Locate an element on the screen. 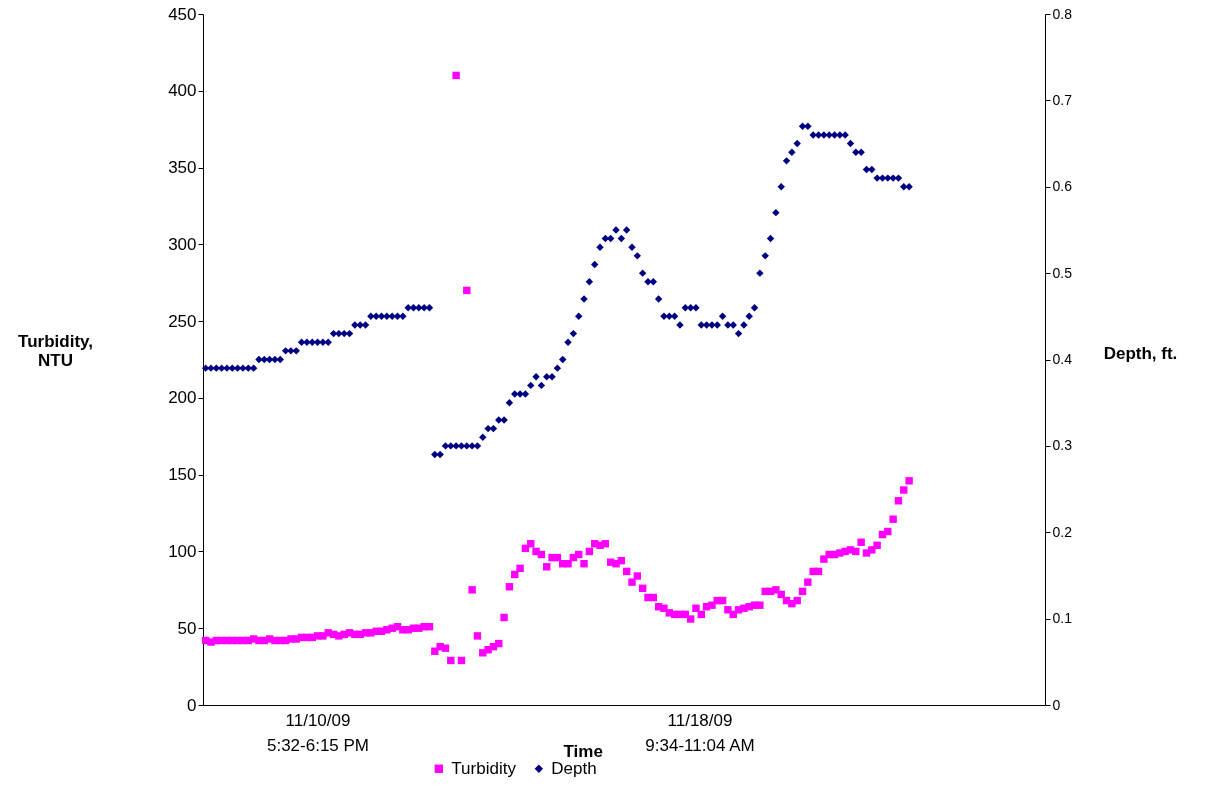  y-tick-label: 200 is located at coordinates (182, 398).